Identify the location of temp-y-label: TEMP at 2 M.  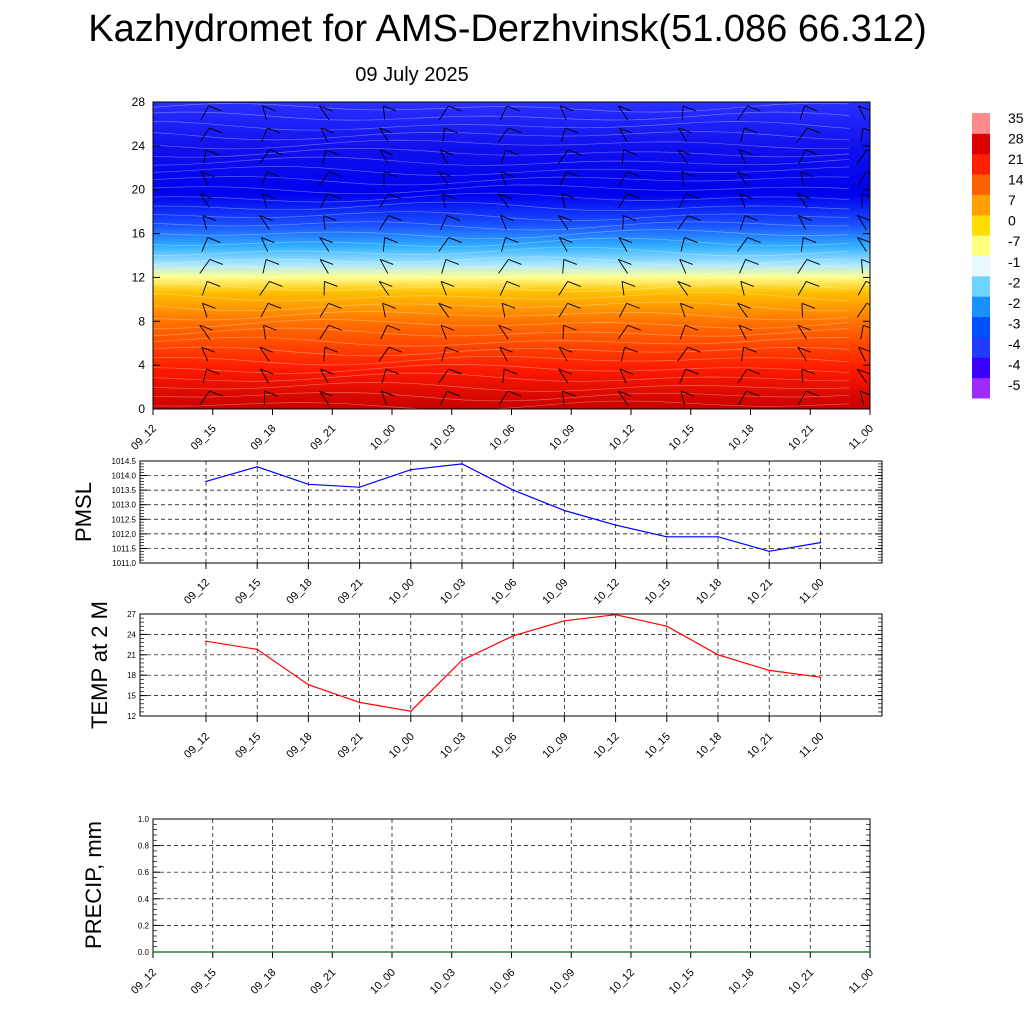
(99, 665).